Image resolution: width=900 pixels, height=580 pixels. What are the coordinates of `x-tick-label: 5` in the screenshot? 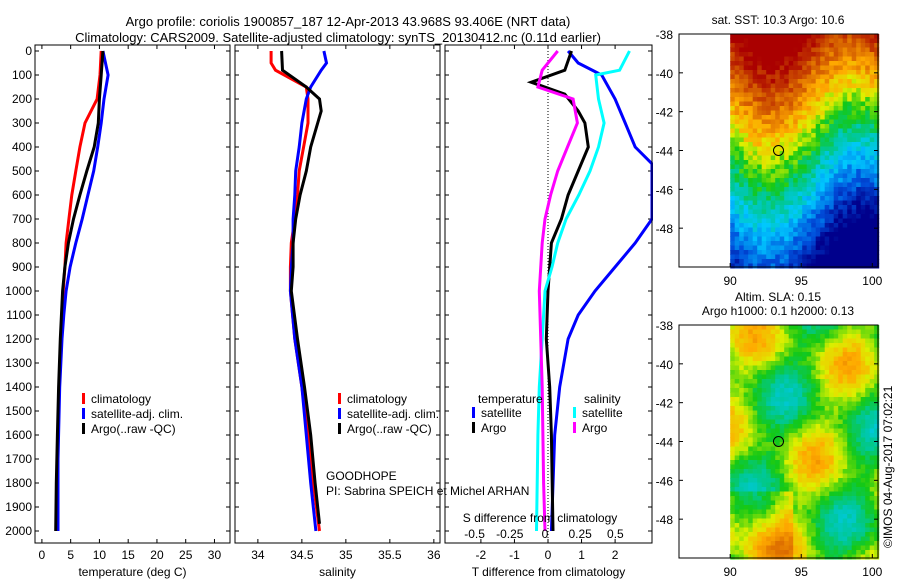 It's located at (70, 555).